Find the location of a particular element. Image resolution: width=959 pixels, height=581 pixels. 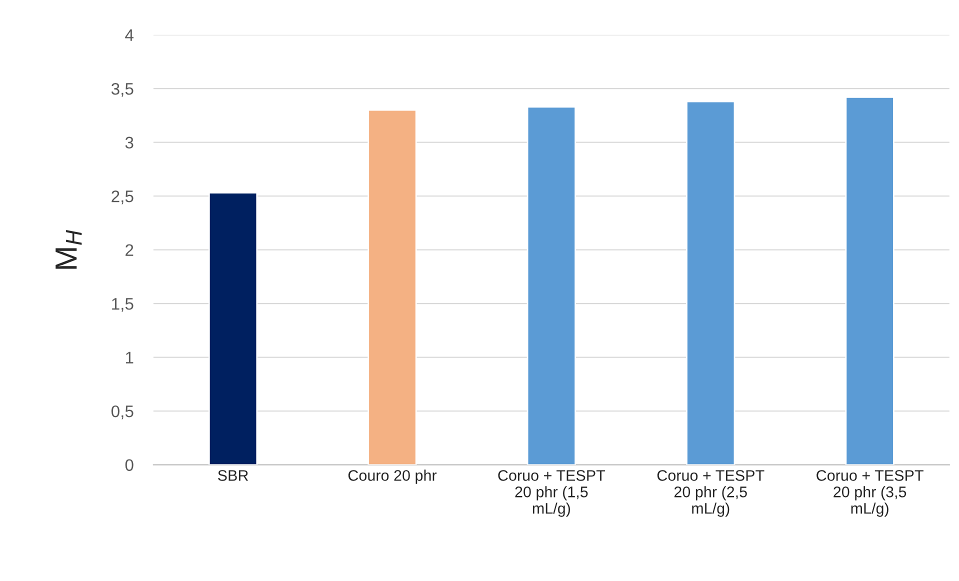

y-tick-label: 4 is located at coordinates (129, 35).